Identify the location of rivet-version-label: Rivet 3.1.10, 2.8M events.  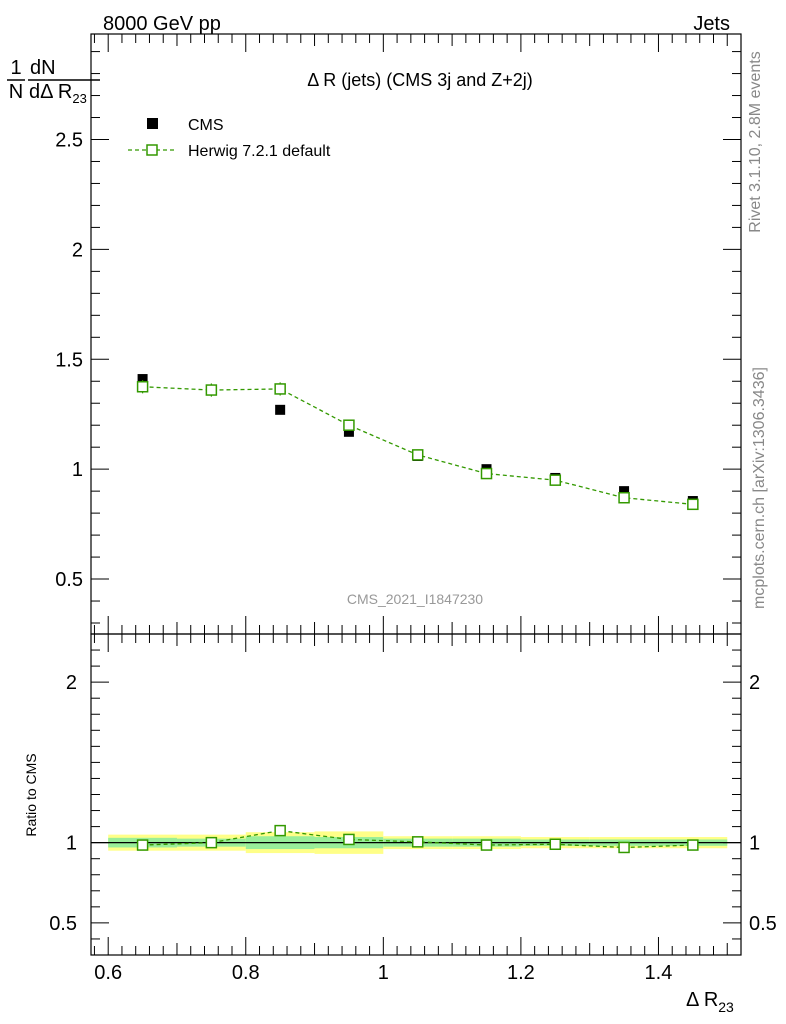
(755, 141).